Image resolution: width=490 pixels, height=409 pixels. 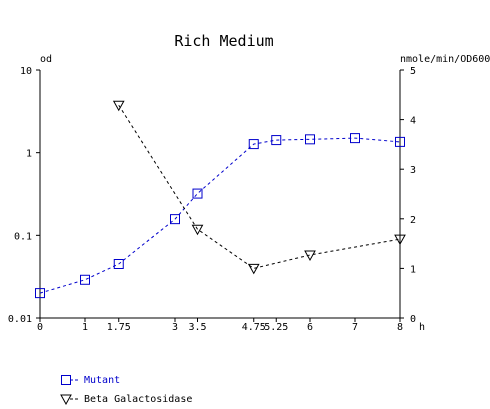 I want to click on y2-tick-label: 4, so click(x=413, y=121).